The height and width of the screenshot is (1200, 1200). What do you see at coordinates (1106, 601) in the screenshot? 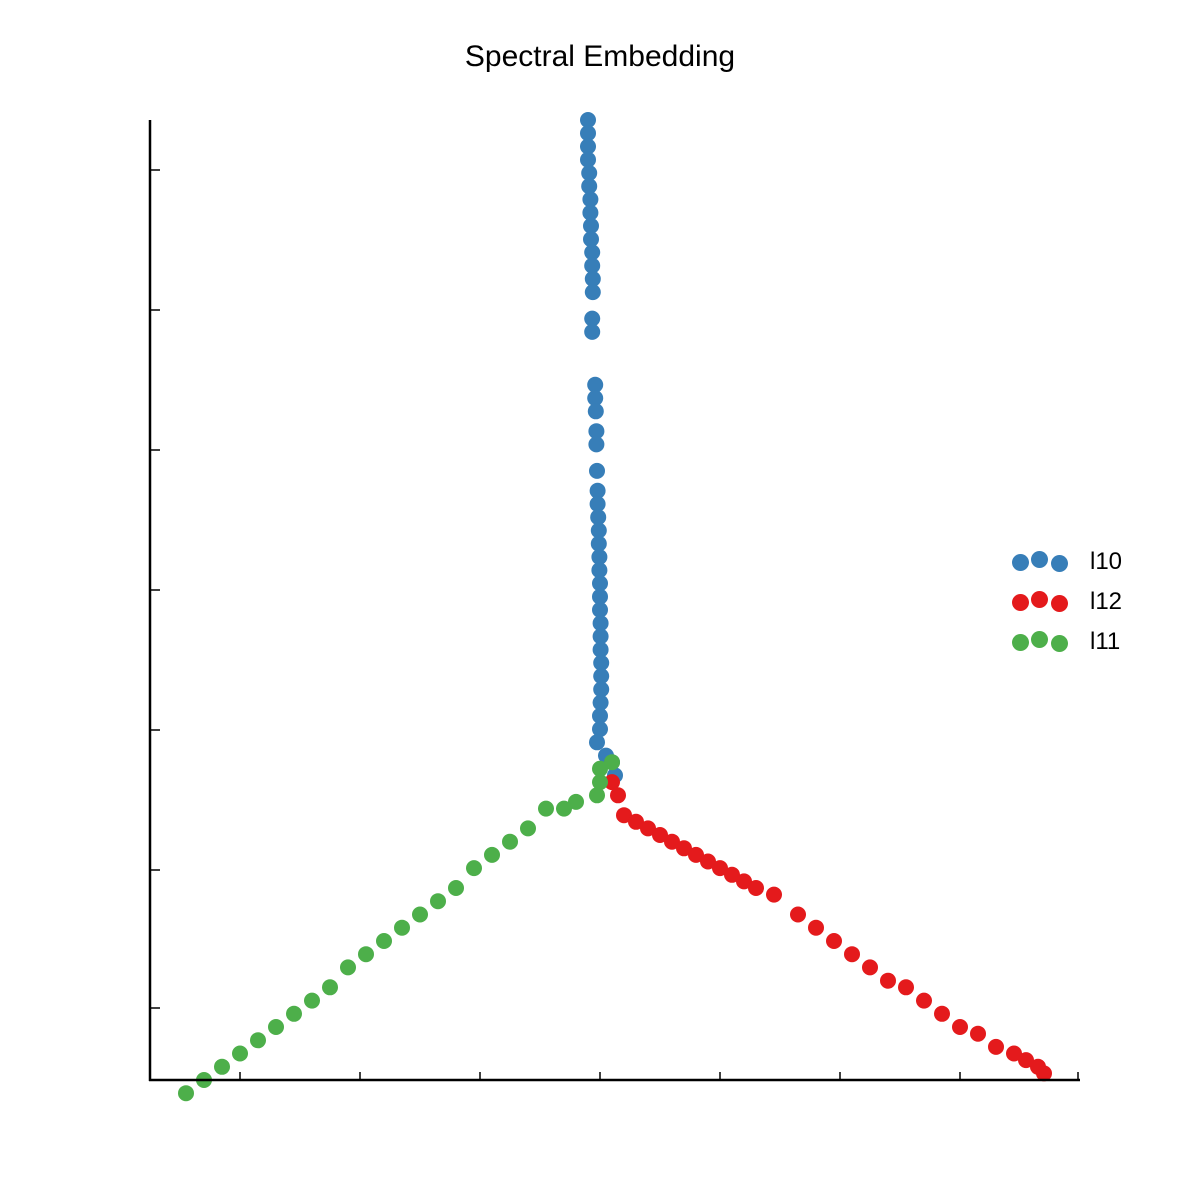
I see `legend-label-l12: l12` at bounding box center [1106, 601].